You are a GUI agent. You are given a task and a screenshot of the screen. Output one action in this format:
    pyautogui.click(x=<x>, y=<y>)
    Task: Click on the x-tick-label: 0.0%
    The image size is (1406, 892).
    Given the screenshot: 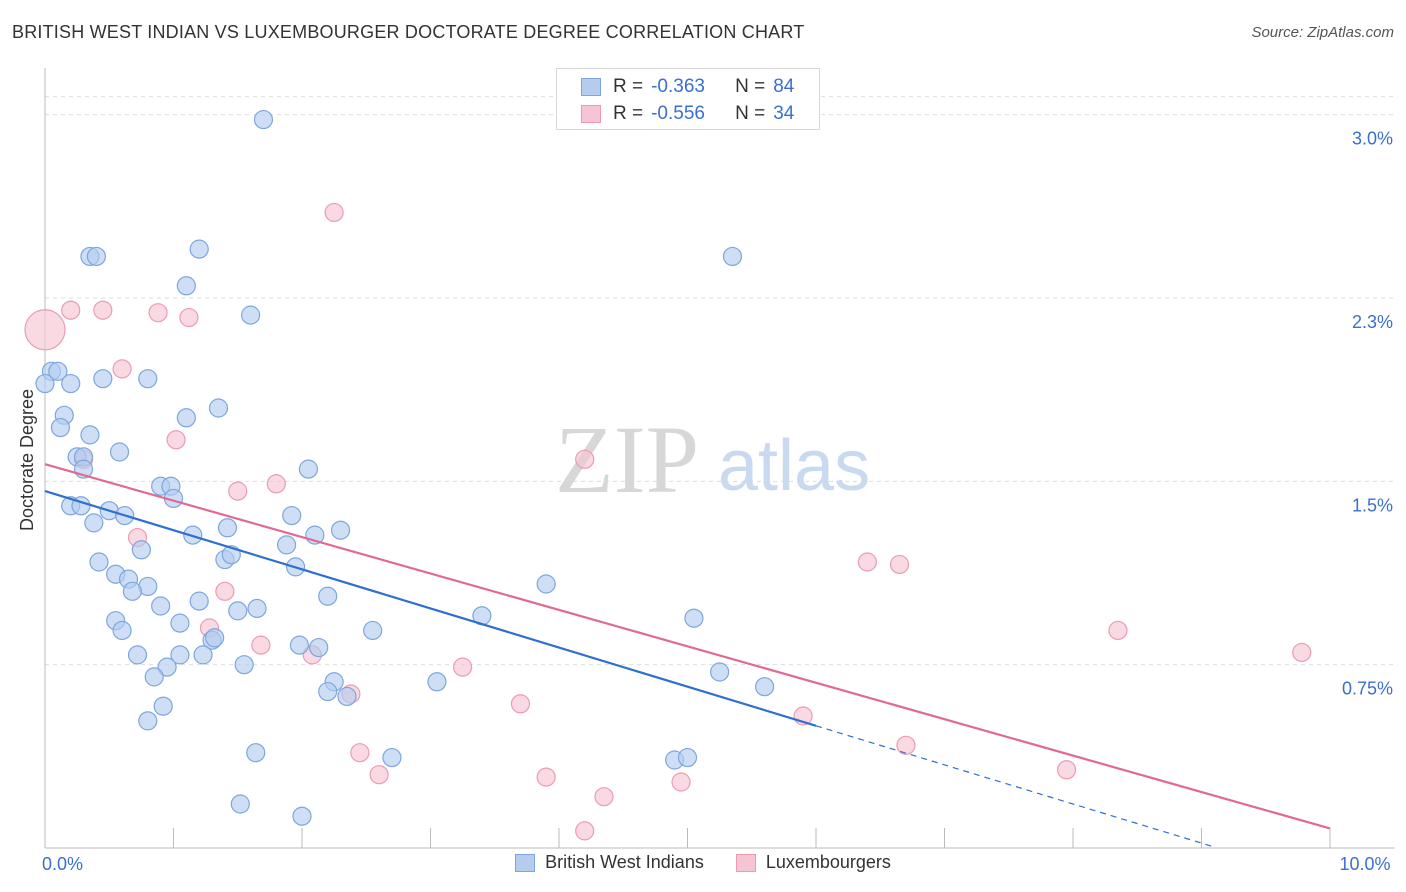 What is the action you would take?
    pyautogui.click(x=62, y=864)
    